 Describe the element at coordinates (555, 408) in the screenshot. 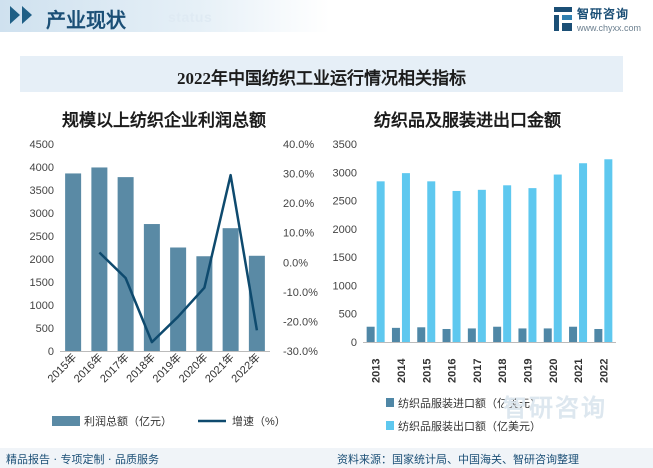

I see `footer-watermark: 智研咨询` at that location.